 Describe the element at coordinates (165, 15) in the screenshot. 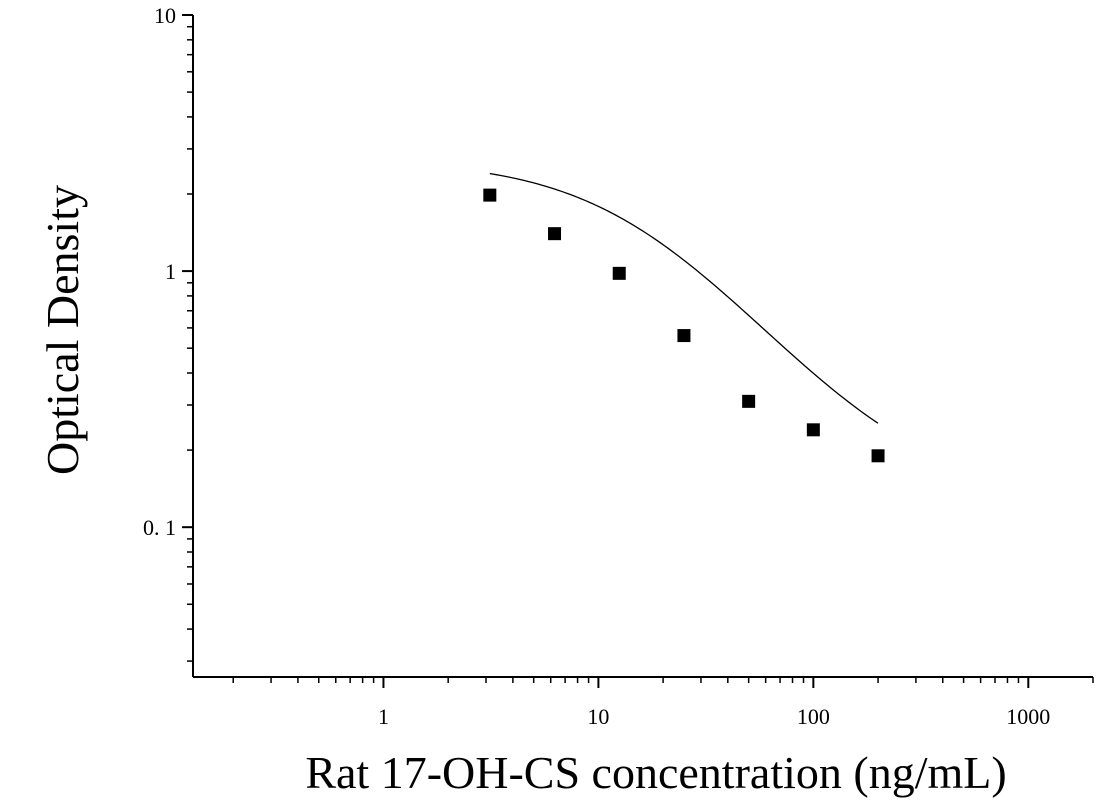

I see `y-tick-label: 10` at that location.